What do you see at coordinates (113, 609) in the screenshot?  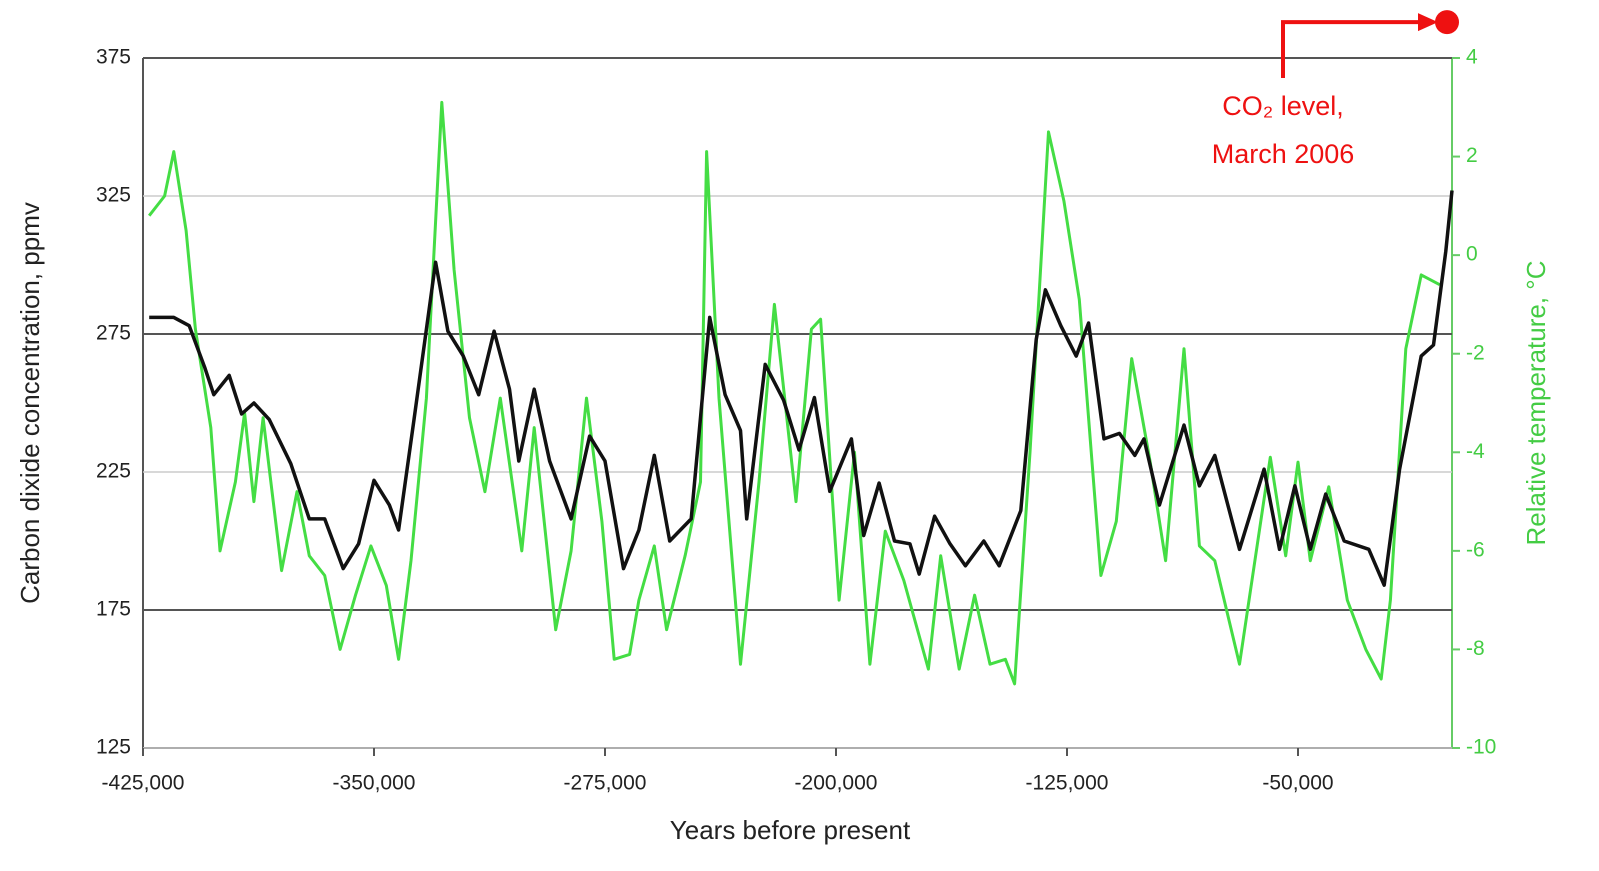 I see `y-tick-label: 175` at bounding box center [113, 609].